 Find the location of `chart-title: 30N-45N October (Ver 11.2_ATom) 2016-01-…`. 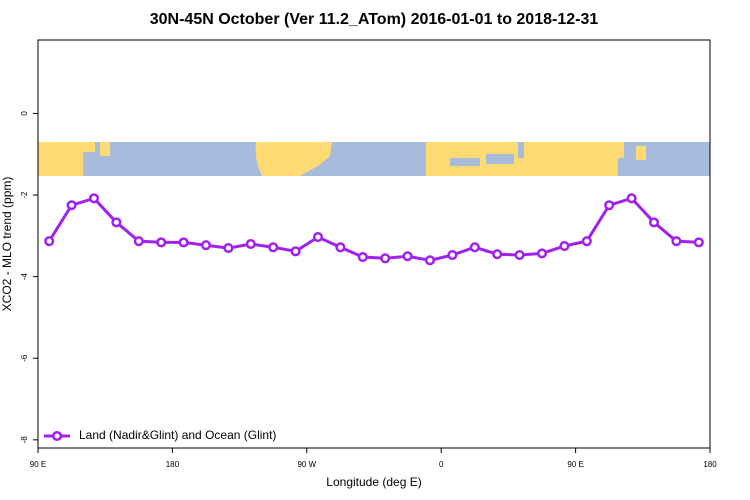

chart-title: 30N-45N October (Ver 11.2_ATom) 2016-01-… is located at coordinates (374, 19).